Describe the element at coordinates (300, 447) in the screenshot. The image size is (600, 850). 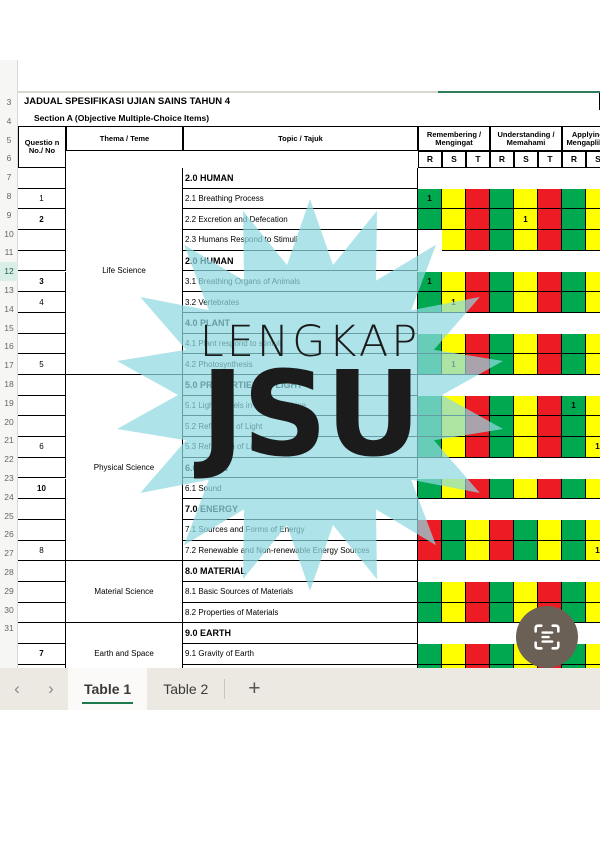
I see `cell-topic: 5.3 Refraction of Light` at that location.